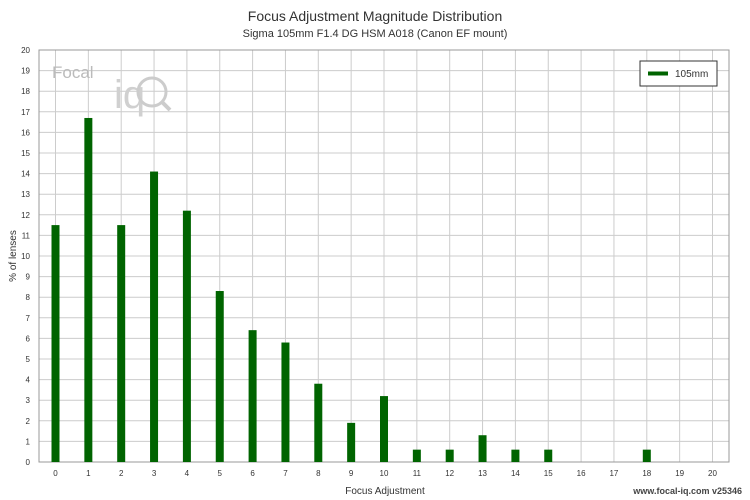 This screenshot has height=500, width=750. What do you see at coordinates (28, 359) in the screenshot?
I see `y-tick-label: 5` at bounding box center [28, 359].